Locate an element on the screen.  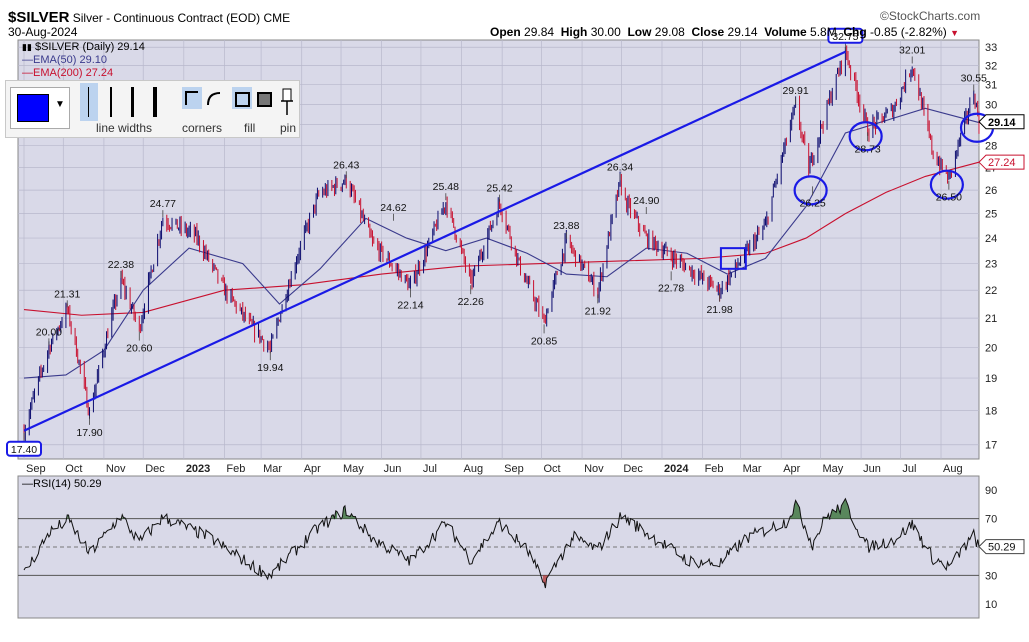
last-value-tag: 27.24 is located at coordinates (1002, 163).